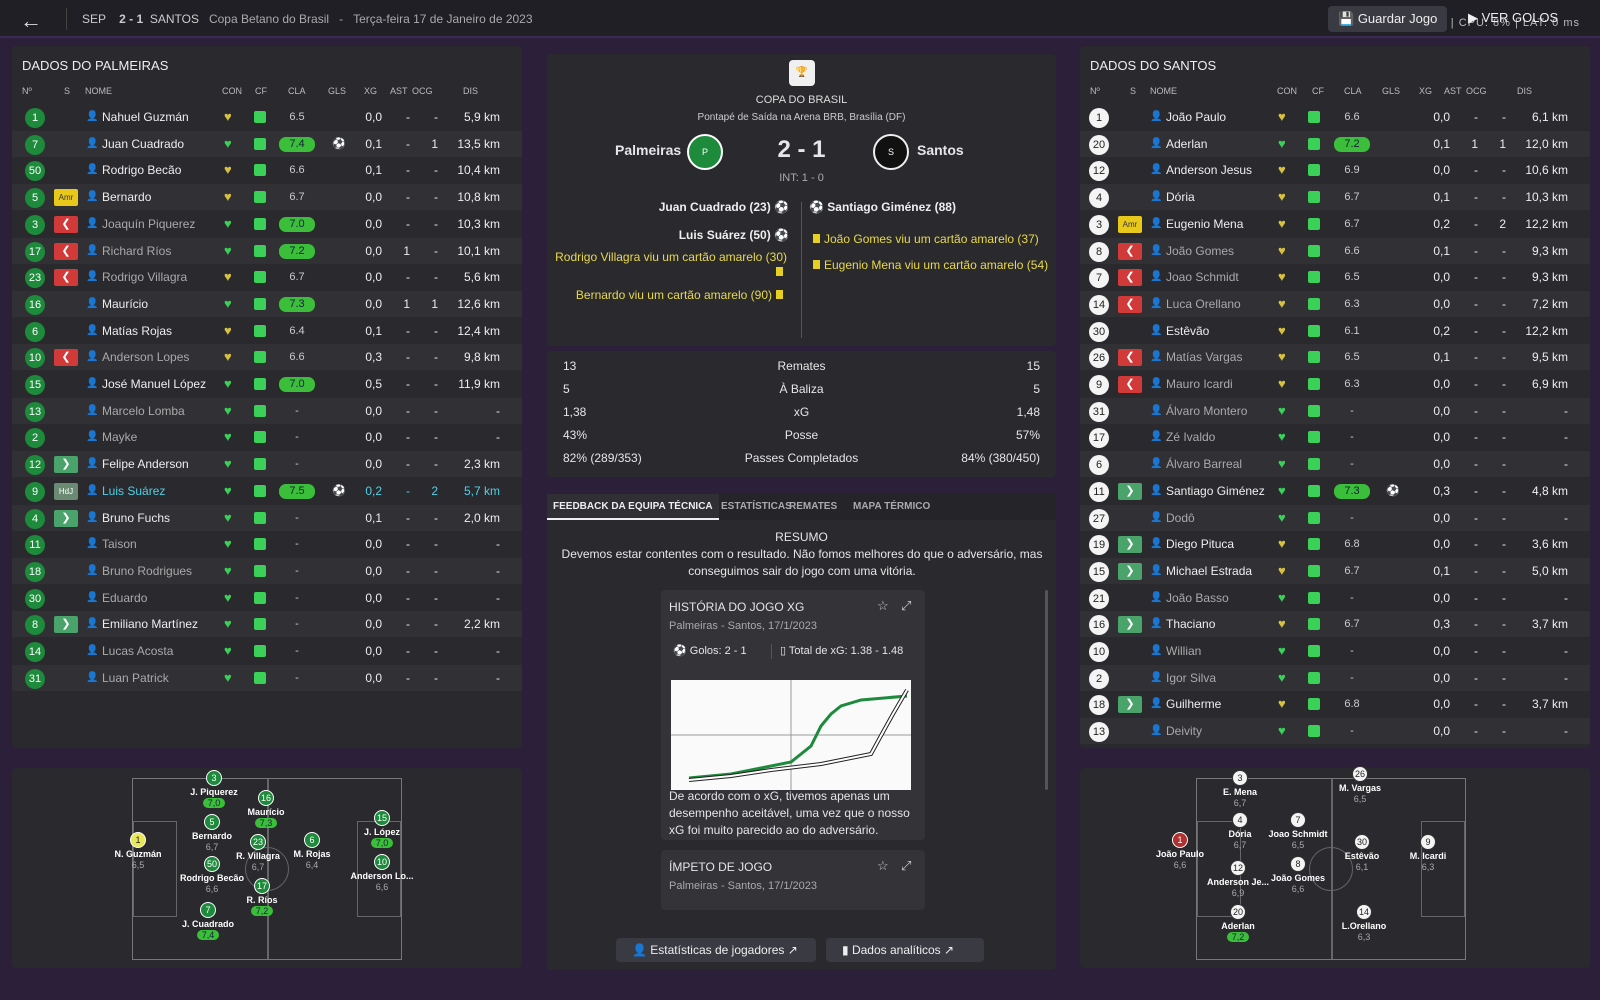  I want to click on player-name: Thaciano, so click(1191, 624).